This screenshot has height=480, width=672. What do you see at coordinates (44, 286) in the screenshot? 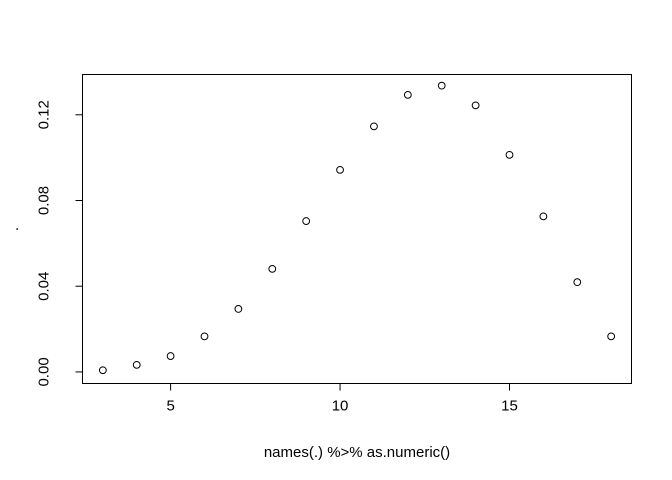
I see `y-tick-label: 0.04` at bounding box center [44, 286].